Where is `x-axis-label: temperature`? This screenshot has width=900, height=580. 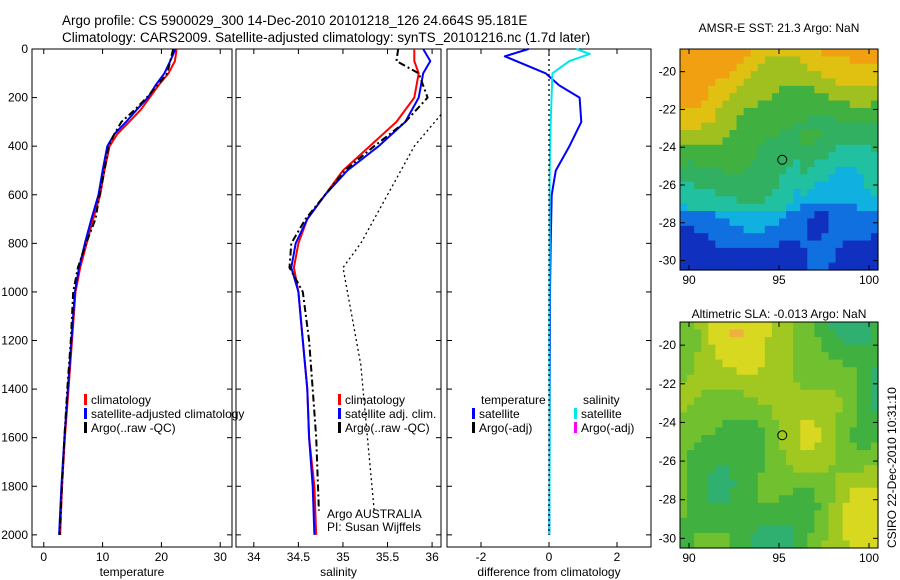 x-axis-label: temperature is located at coordinates (132, 572).